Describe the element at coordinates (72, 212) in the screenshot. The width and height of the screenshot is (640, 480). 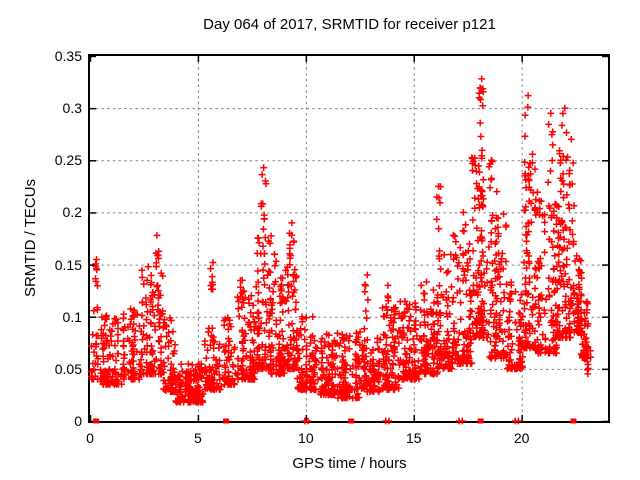
I see `y-tick-label: 0.2` at that location.